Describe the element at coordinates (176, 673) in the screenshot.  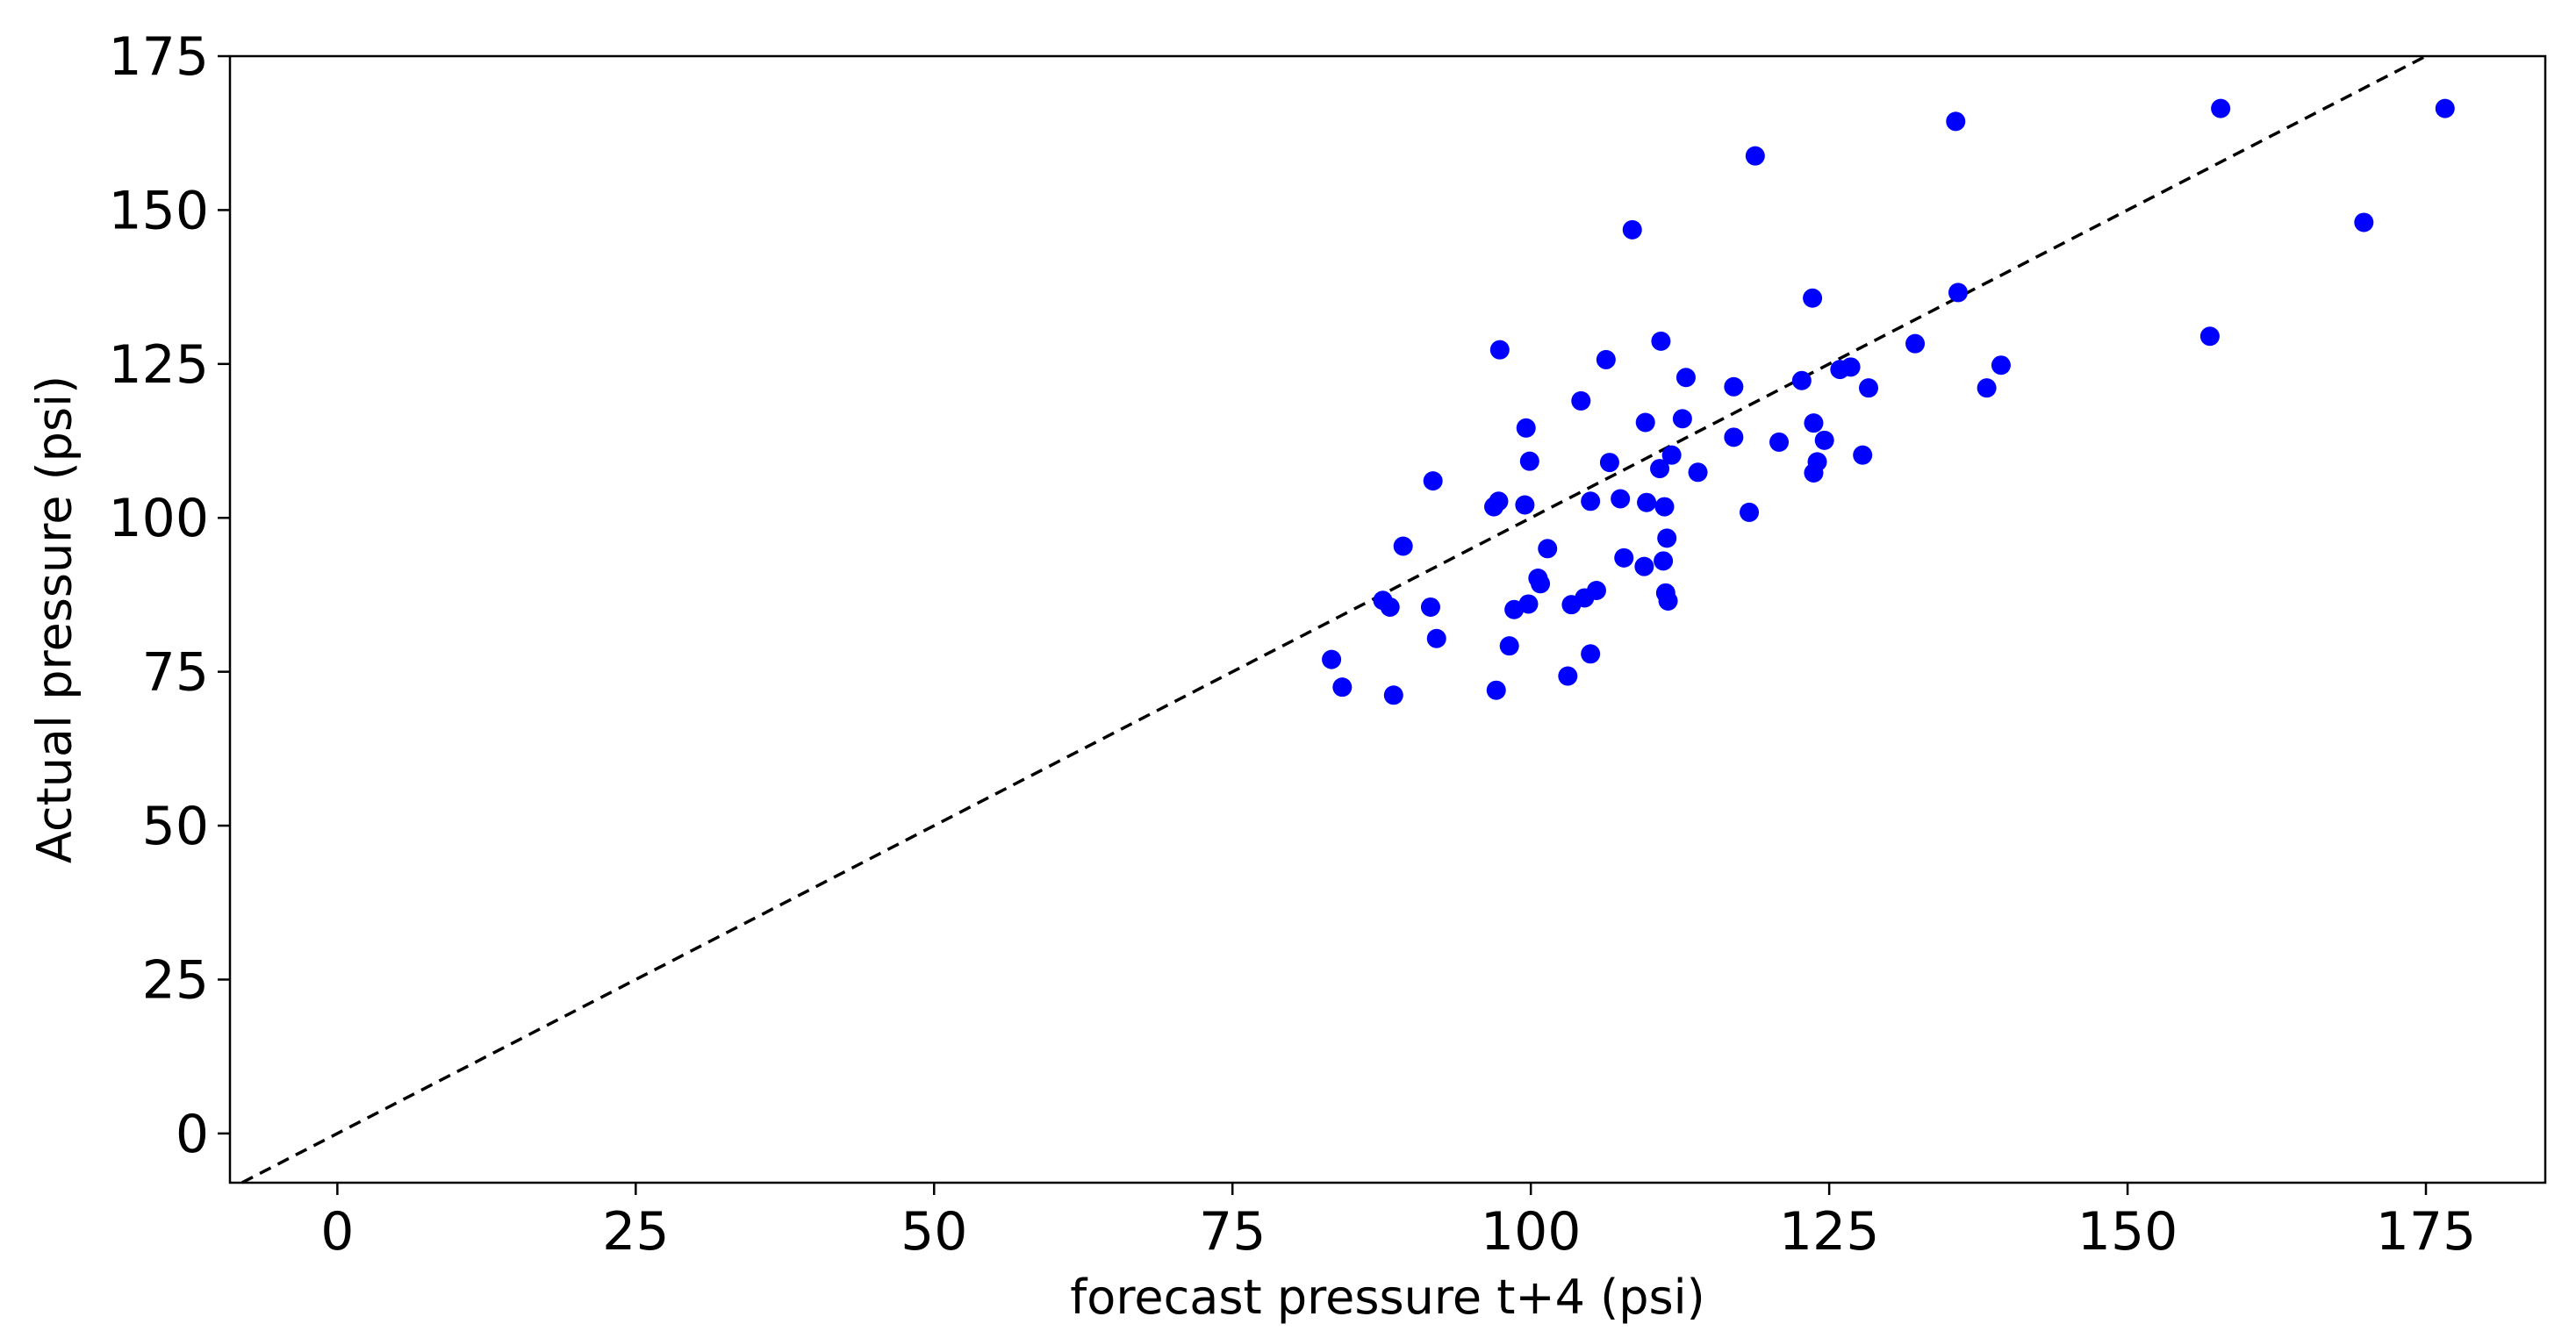
I see `y-tick-label: 75` at that location.